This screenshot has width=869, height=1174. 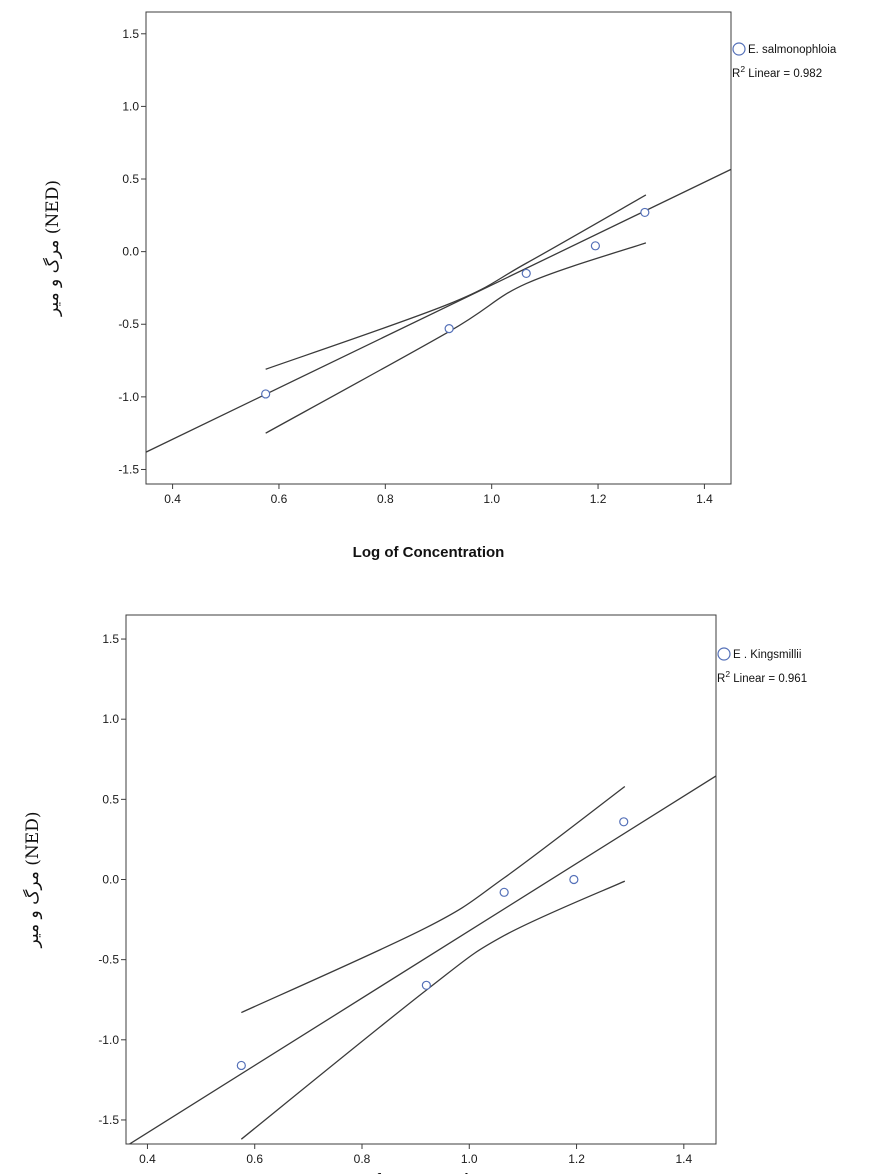 What do you see at coordinates (792, 50) in the screenshot?
I see `legend-series-label: E. salmonophloia` at bounding box center [792, 50].